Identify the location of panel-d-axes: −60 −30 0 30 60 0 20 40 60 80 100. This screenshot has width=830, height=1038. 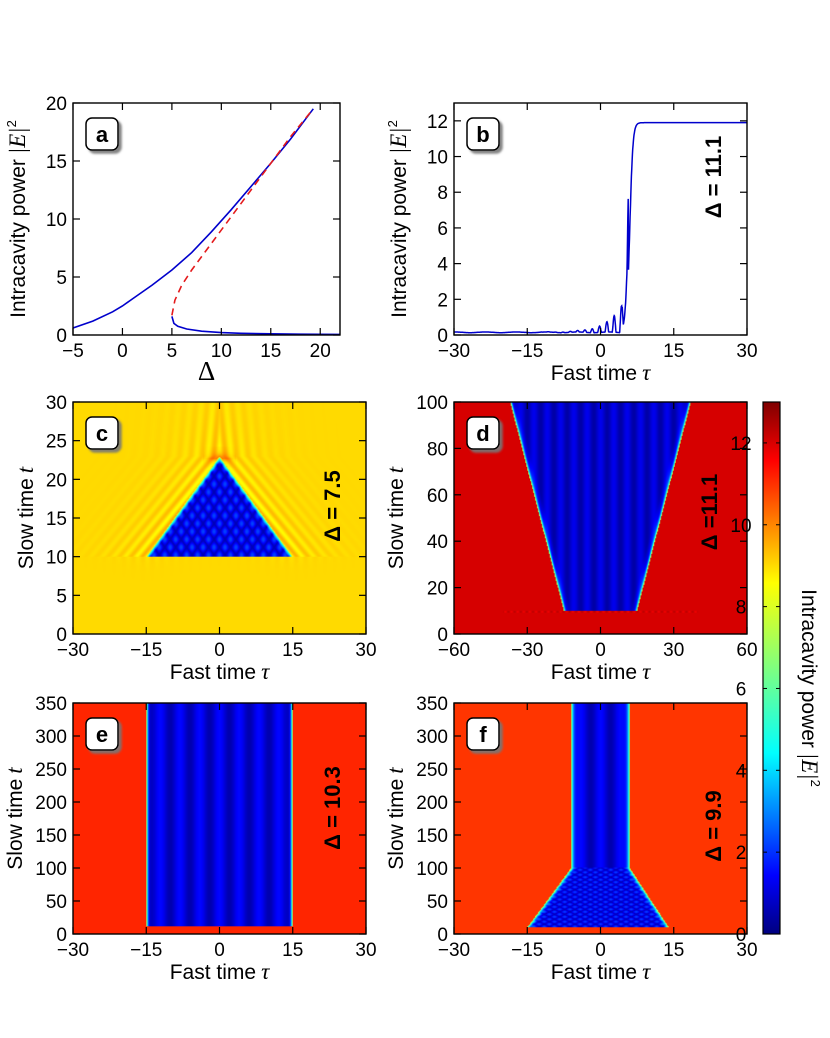
(586, 527).